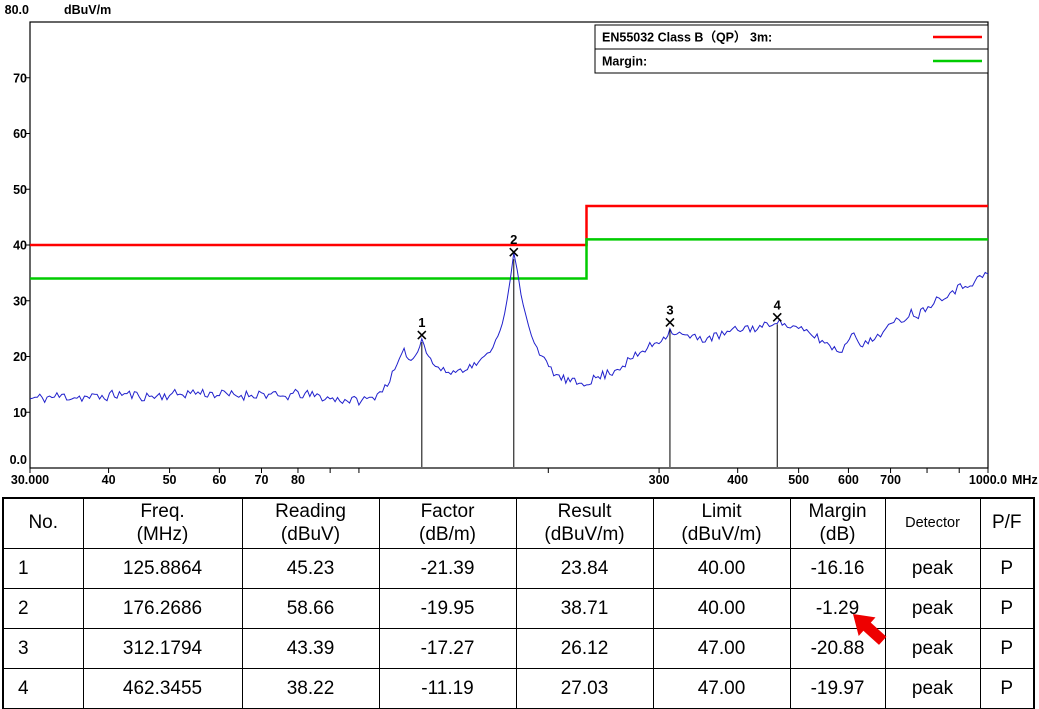 The image size is (1039, 709). Describe the element at coordinates (310, 648) in the screenshot. I see `reading-cell: 43.39` at that location.